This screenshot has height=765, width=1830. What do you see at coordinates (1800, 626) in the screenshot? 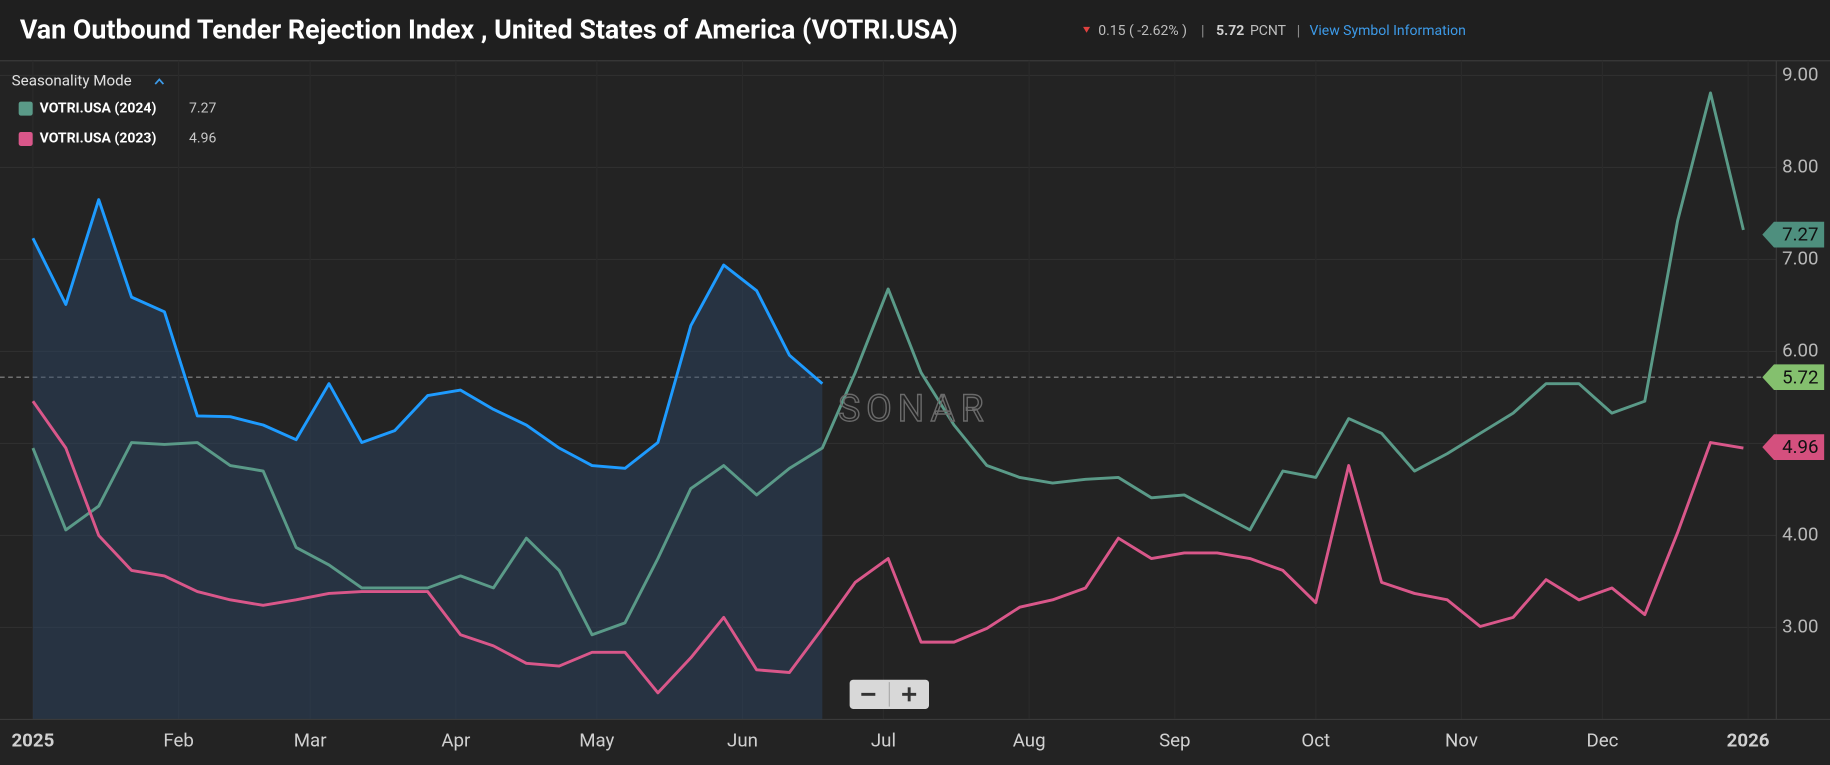
I see `y-tick-label: 3.00` at bounding box center [1800, 626].